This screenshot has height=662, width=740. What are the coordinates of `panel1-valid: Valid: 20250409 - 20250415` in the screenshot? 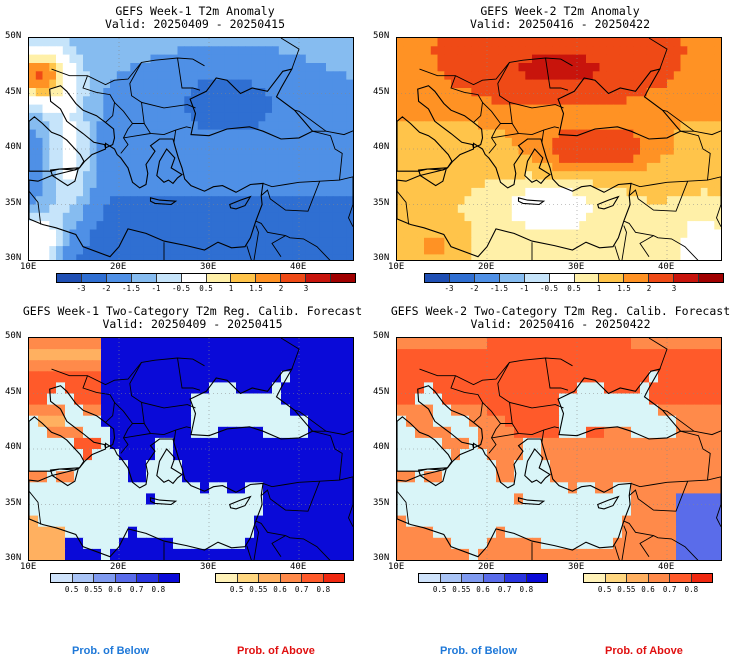 It's located at (194, 24).